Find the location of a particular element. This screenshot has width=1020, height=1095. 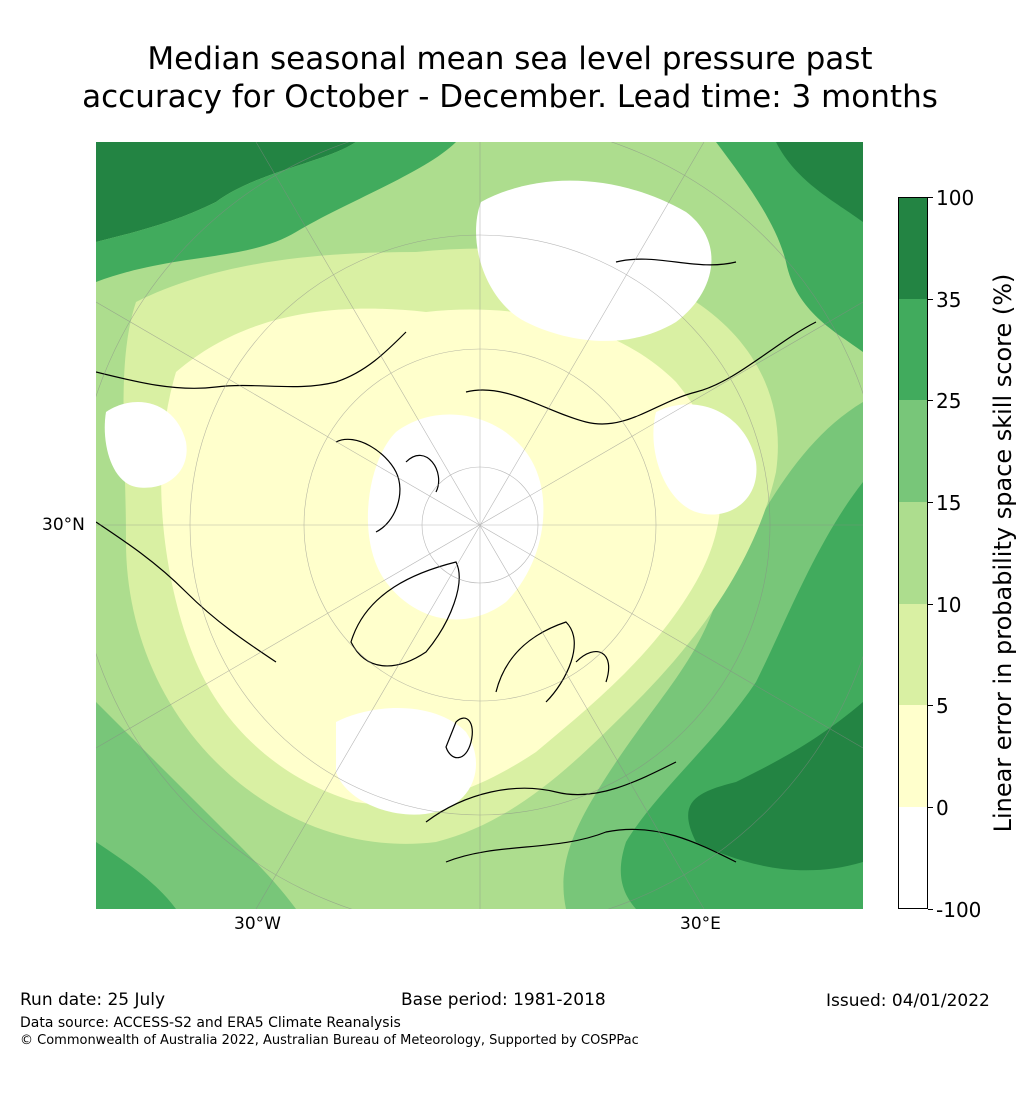

coastline-greenland is located at coordinates (405, 614).